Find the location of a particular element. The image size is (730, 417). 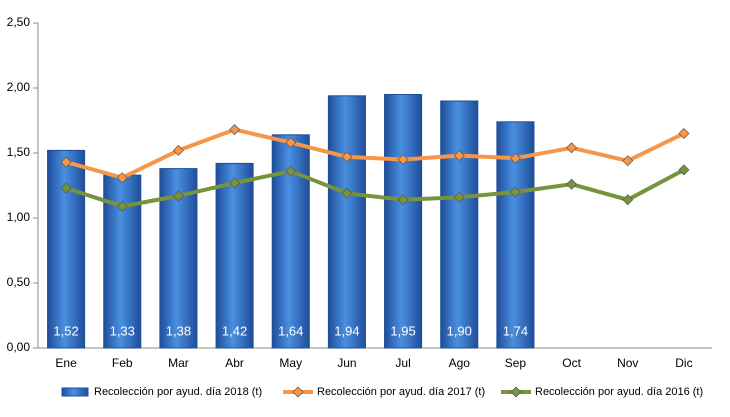

y-tick-label: 0,00 is located at coordinates (19, 347).